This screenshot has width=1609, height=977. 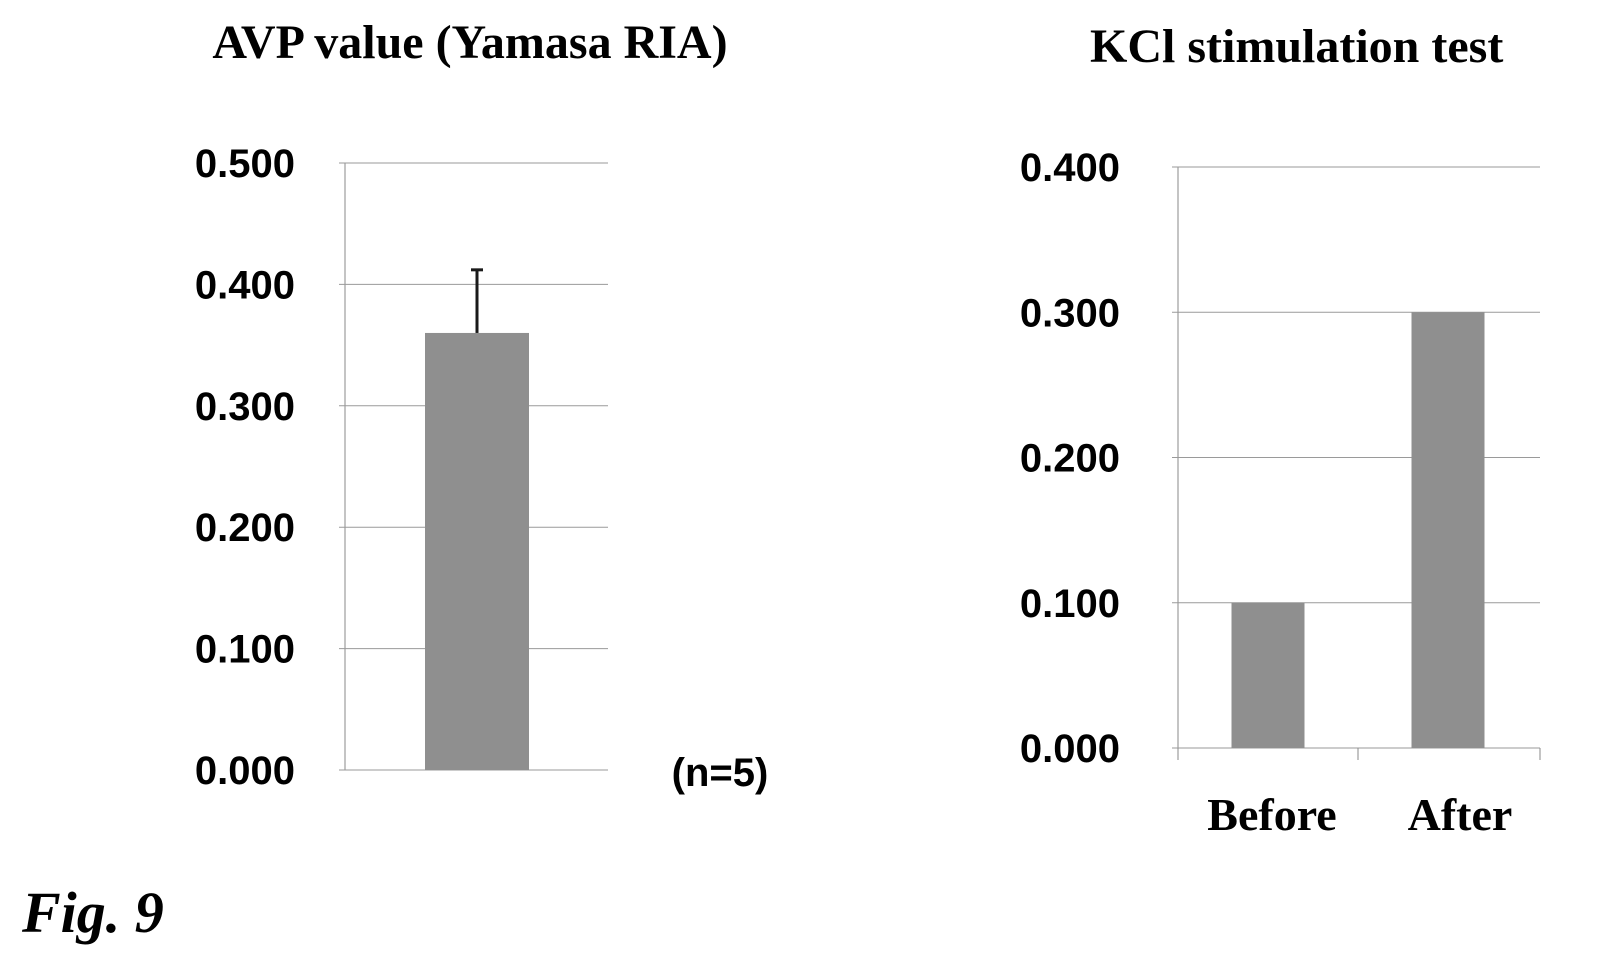 I want to click on kcl-y-tick-label: 0.000, so click(x=1070, y=749).